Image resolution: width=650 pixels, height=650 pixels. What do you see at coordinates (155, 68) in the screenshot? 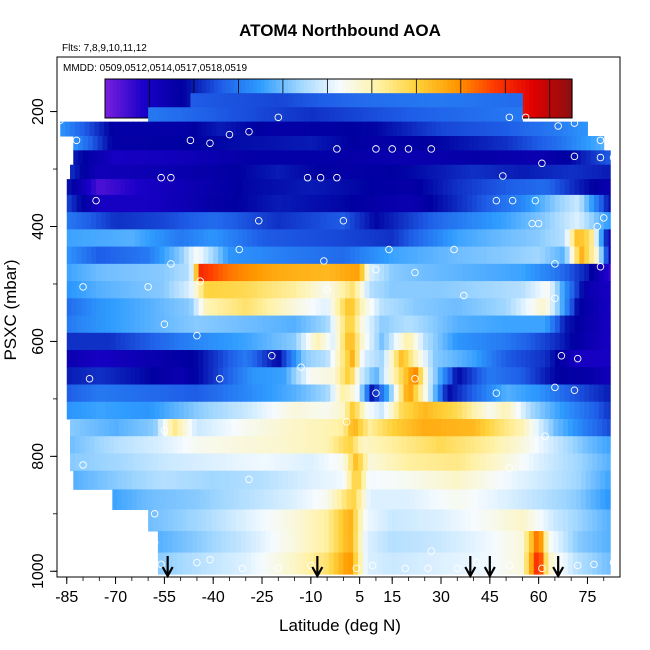
I see `dates-note: MMDD: 0509,0512,0514,0517,0518,0519` at bounding box center [155, 68].